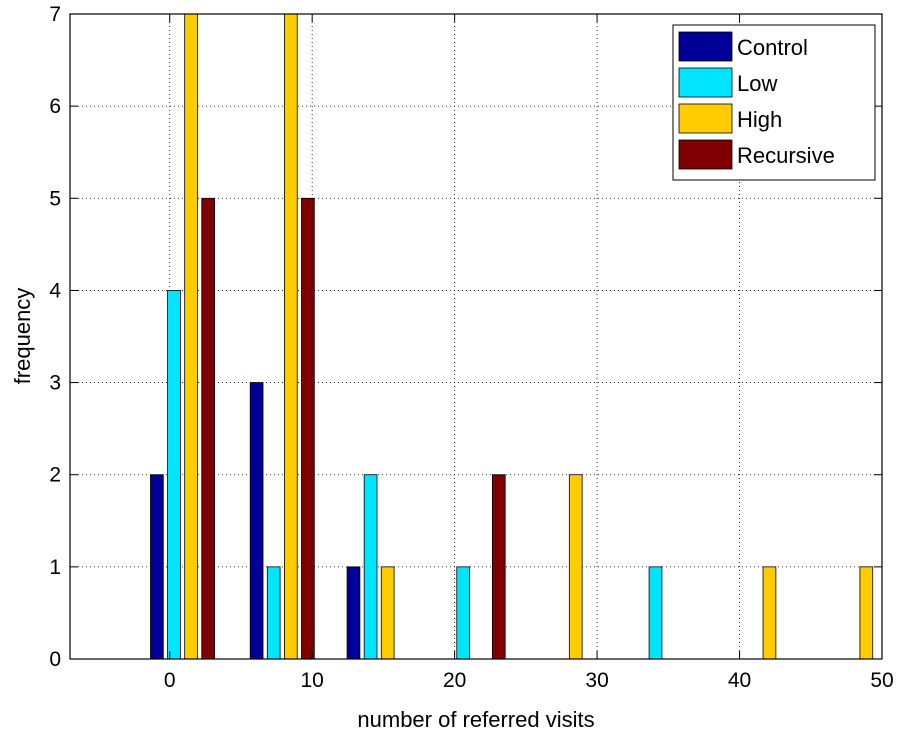 Image resolution: width=902 pixels, height=735 pixels. Describe the element at coordinates (454, 680) in the screenshot. I see `x-tick-label: 20` at that location.